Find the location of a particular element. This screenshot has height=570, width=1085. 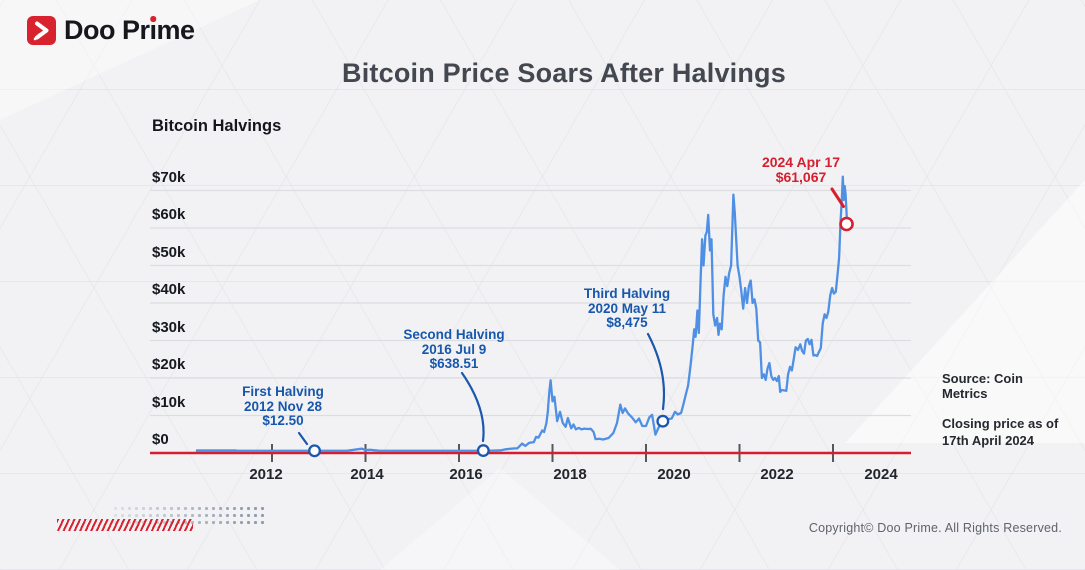

annotation-date: 2016 Jul 9 is located at coordinates (454, 349).